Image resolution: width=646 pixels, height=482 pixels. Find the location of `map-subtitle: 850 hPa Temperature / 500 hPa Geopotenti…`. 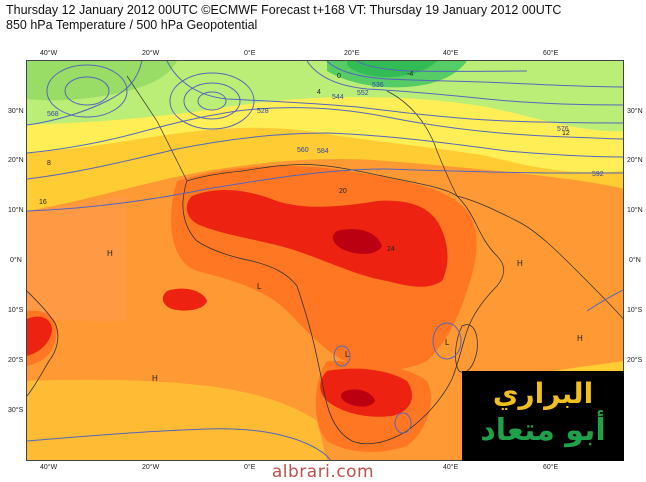

map-subtitle: 850 hPa Temperature / 500 hPa Geopotenti… is located at coordinates (132, 25).